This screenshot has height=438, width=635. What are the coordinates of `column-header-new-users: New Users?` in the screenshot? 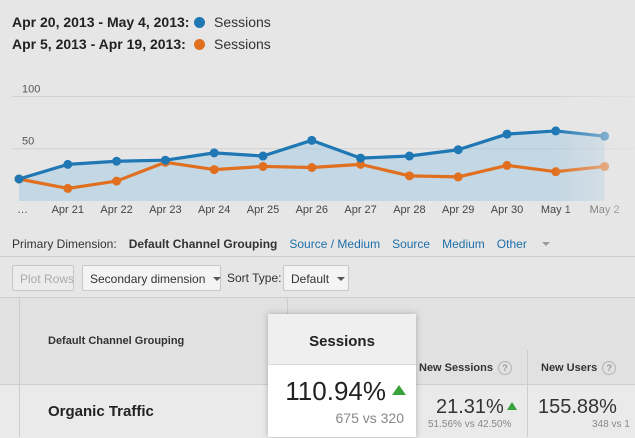 It's located at (579, 368).